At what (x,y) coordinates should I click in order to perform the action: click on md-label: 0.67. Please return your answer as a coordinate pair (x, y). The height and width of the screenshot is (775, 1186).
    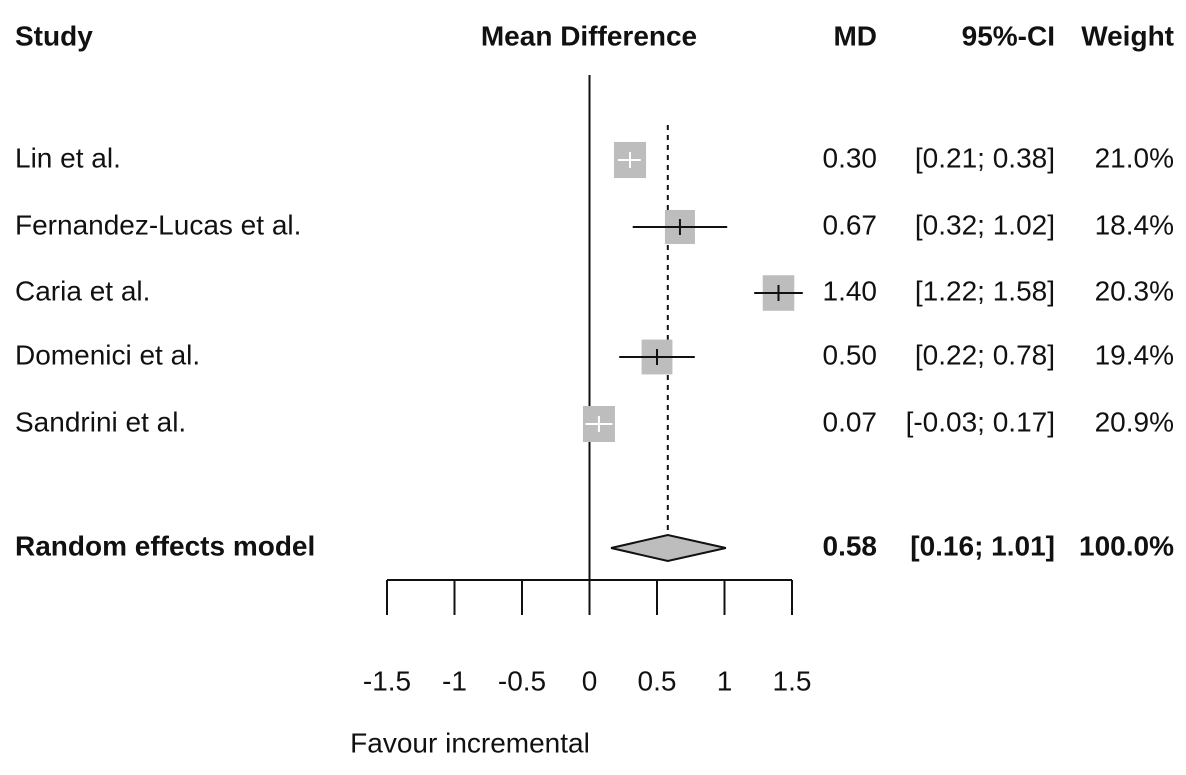
    Looking at the image, I should click on (850, 224).